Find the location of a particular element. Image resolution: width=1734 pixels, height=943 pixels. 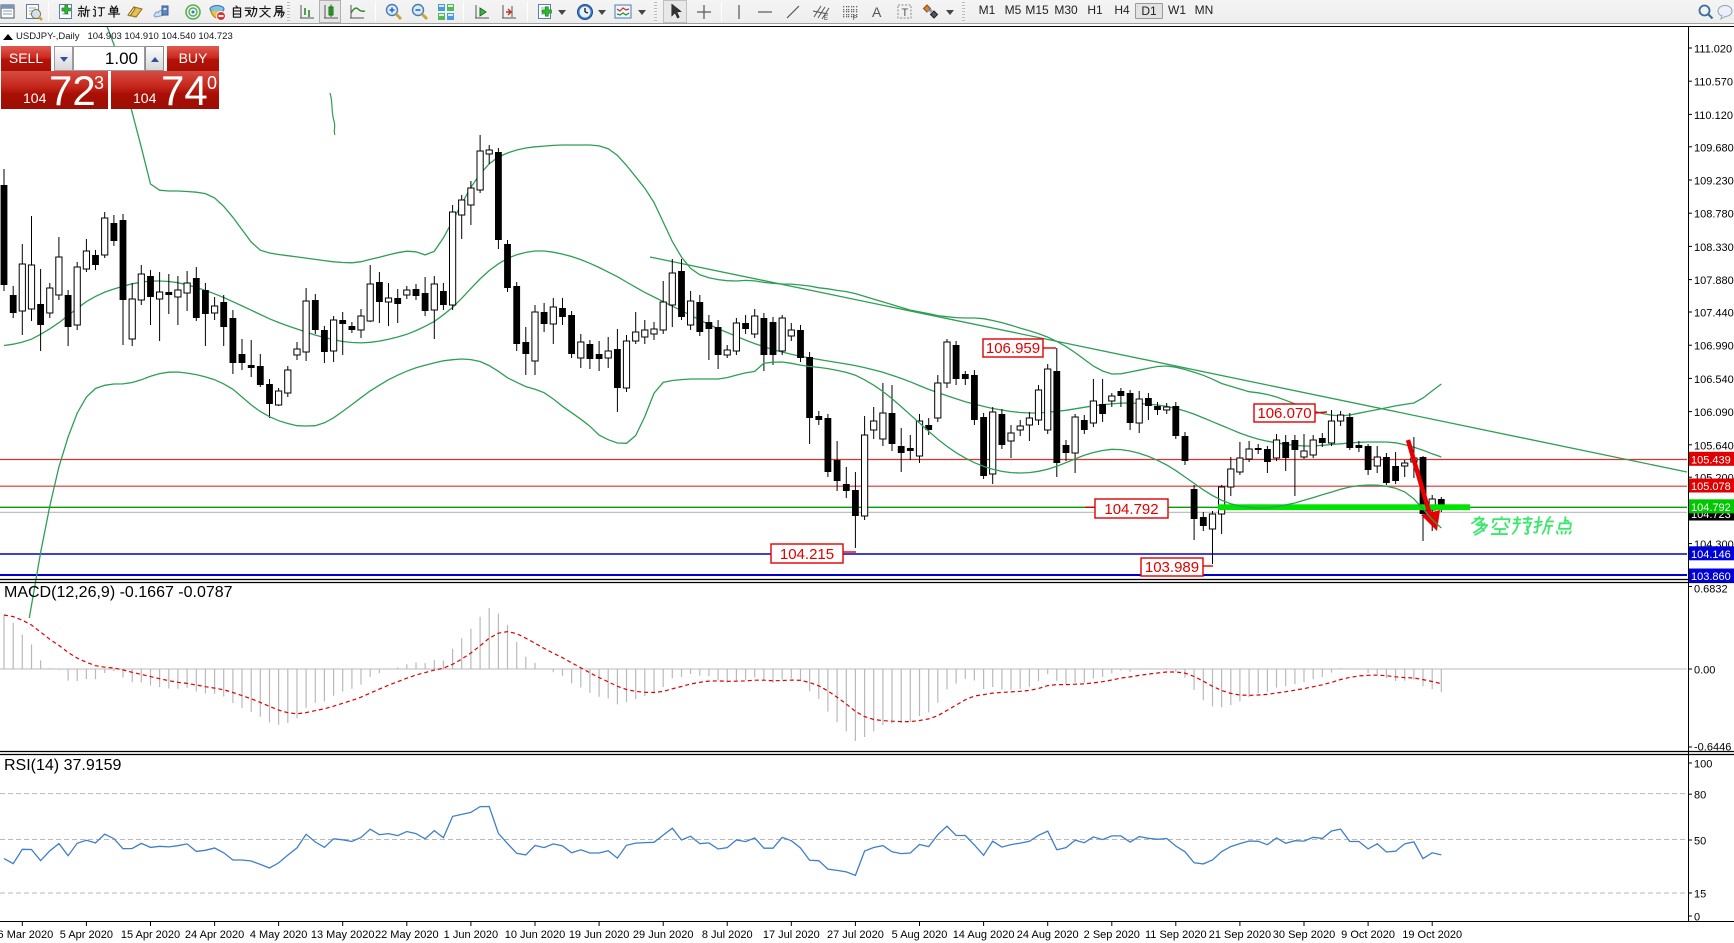

svg-text: 5 Apr 2020 is located at coordinates (86, 935).